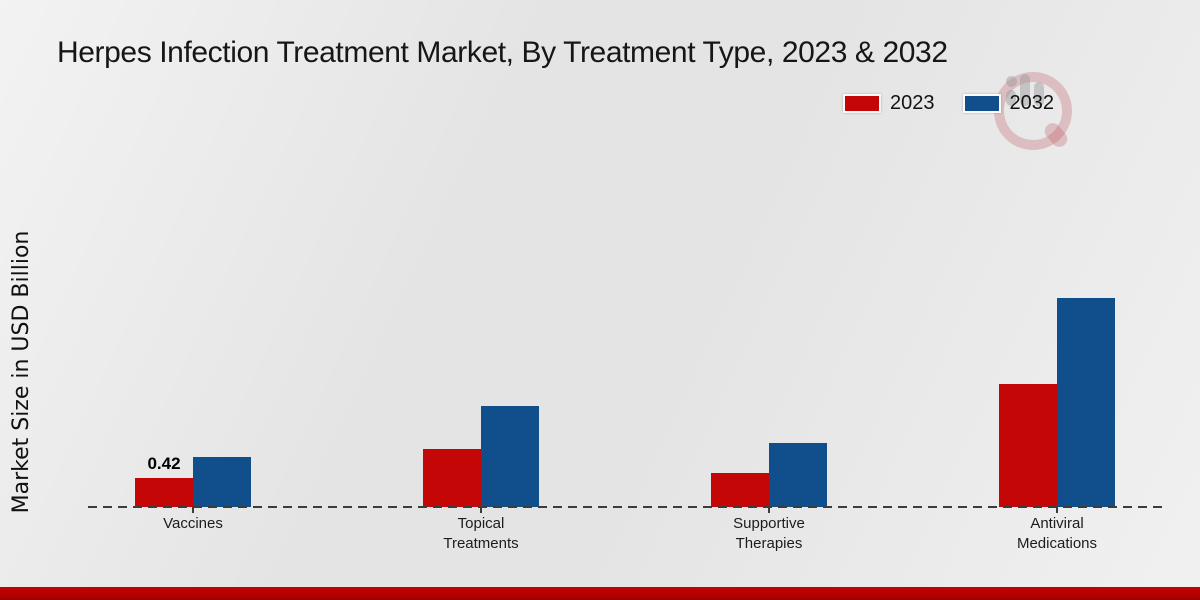 Image resolution: width=1200 pixels, height=600 pixels. What do you see at coordinates (1057, 533) in the screenshot?
I see `category-label-antiviral-medications: Antiviral Medications` at bounding box center [1057, 533].